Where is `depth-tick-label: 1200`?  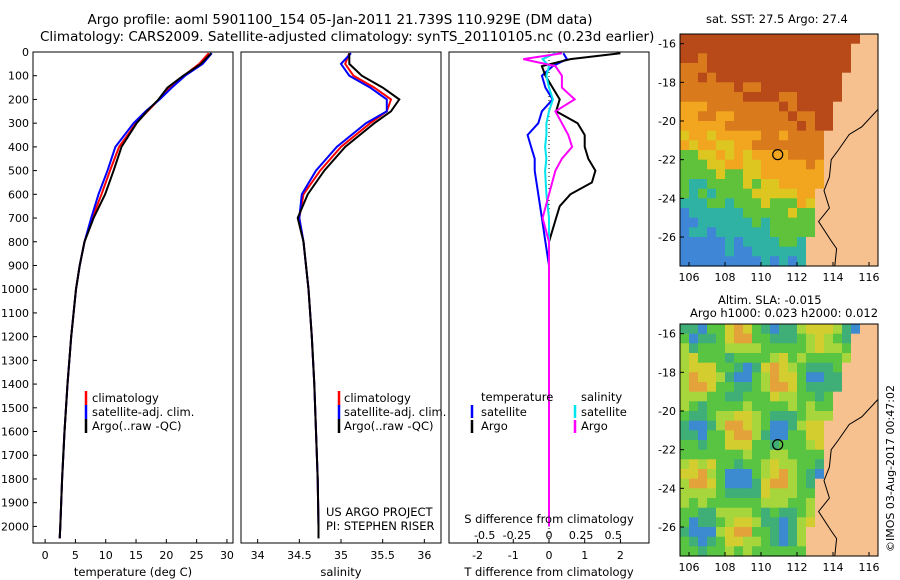
depth-tick-label: 1200 is located at coordinates (15, 337).